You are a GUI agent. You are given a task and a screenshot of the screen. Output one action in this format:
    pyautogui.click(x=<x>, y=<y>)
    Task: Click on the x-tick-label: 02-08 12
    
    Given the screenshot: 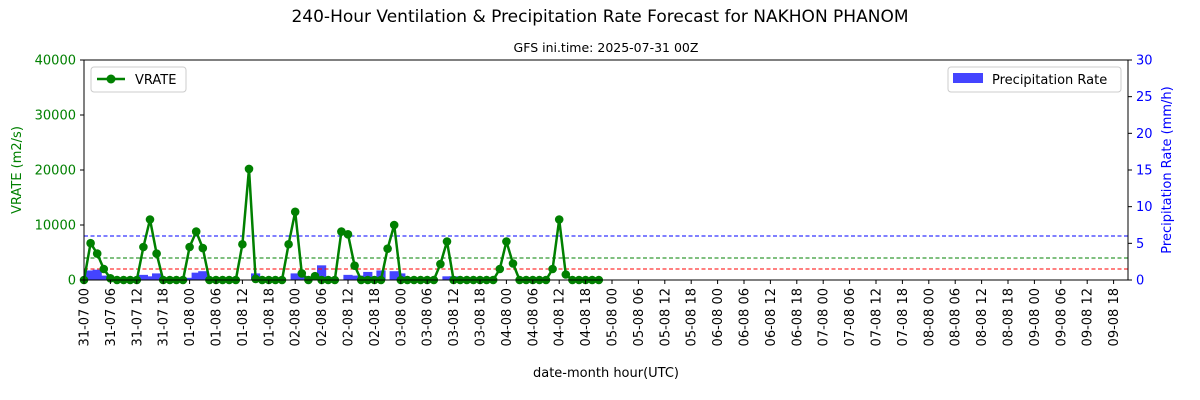 What is the action you would take?
    pyautogui.click(x=349, y=317)
    